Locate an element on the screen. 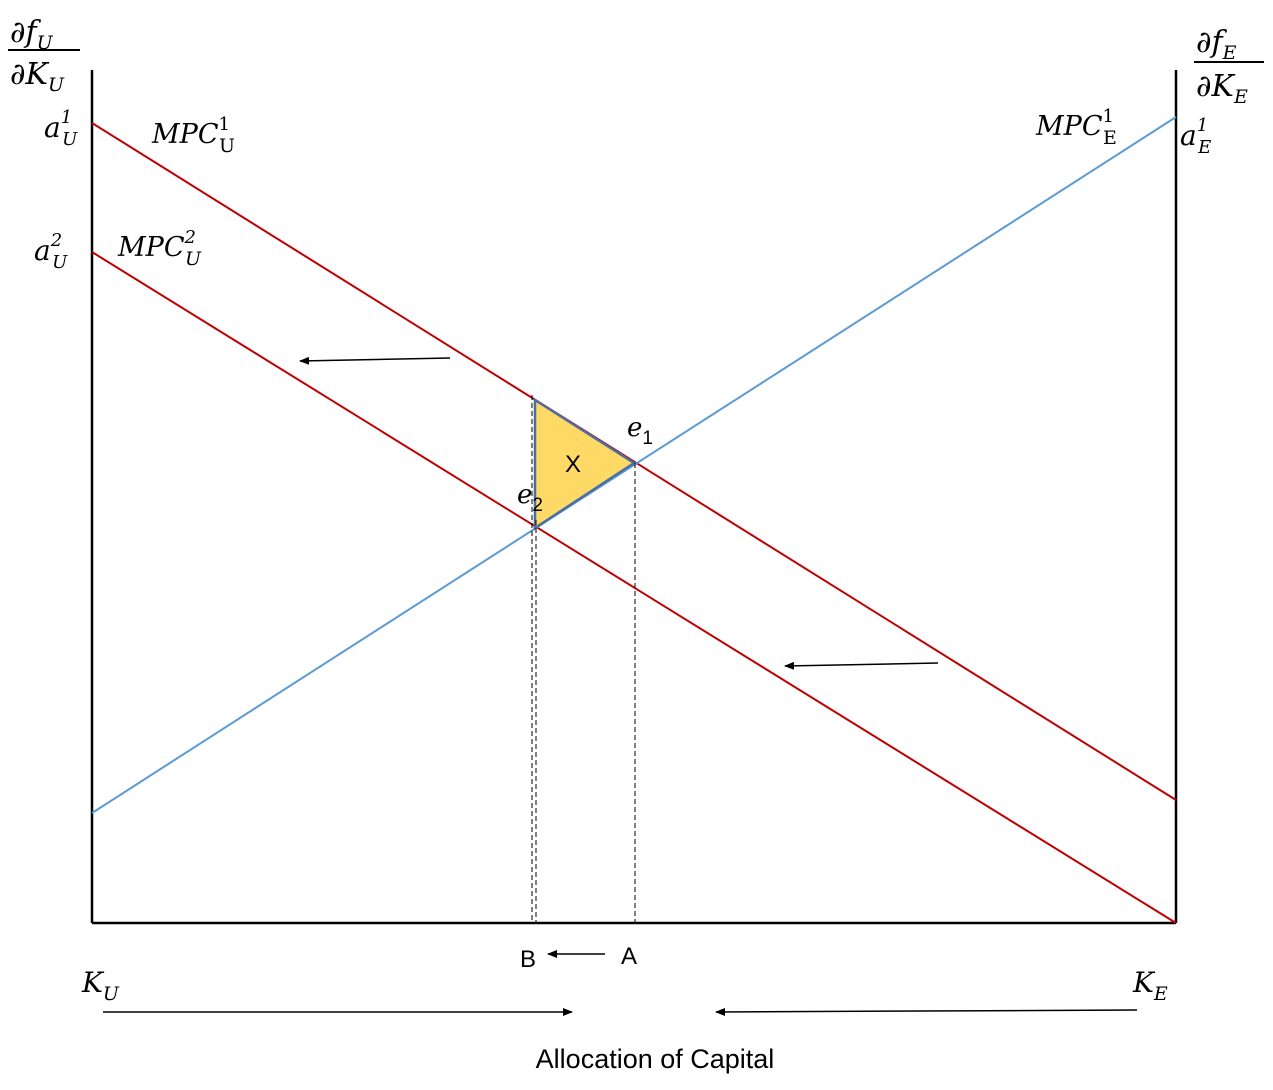 This screenshot has width=1273, height=1090. area-x-label: X is located at coordinates (573, 464).